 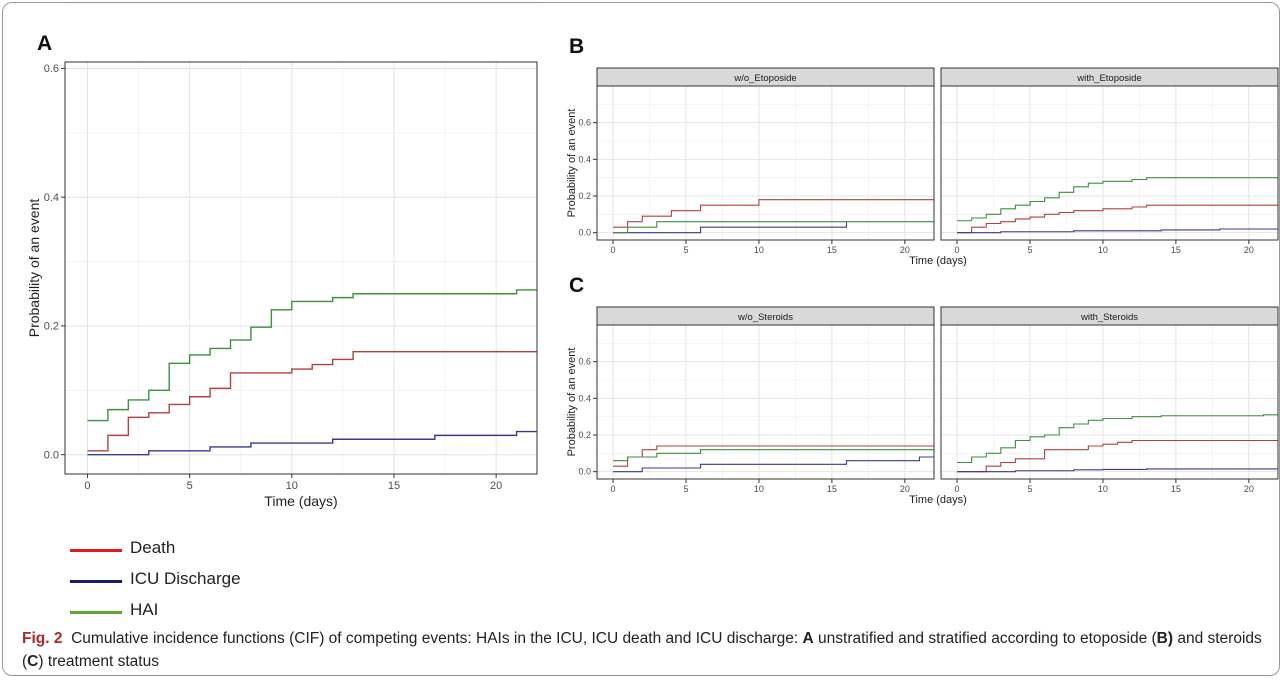 What do you see at coordinates (34, 268) in the screenshot?
I see `y-axis-label-a: Probability of an event` at bounding box center [34, 268].